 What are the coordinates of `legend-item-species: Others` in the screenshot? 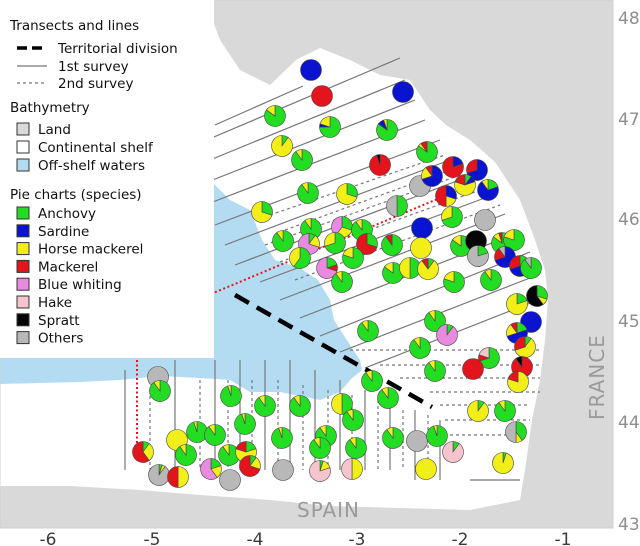 It's located at (60, 339).